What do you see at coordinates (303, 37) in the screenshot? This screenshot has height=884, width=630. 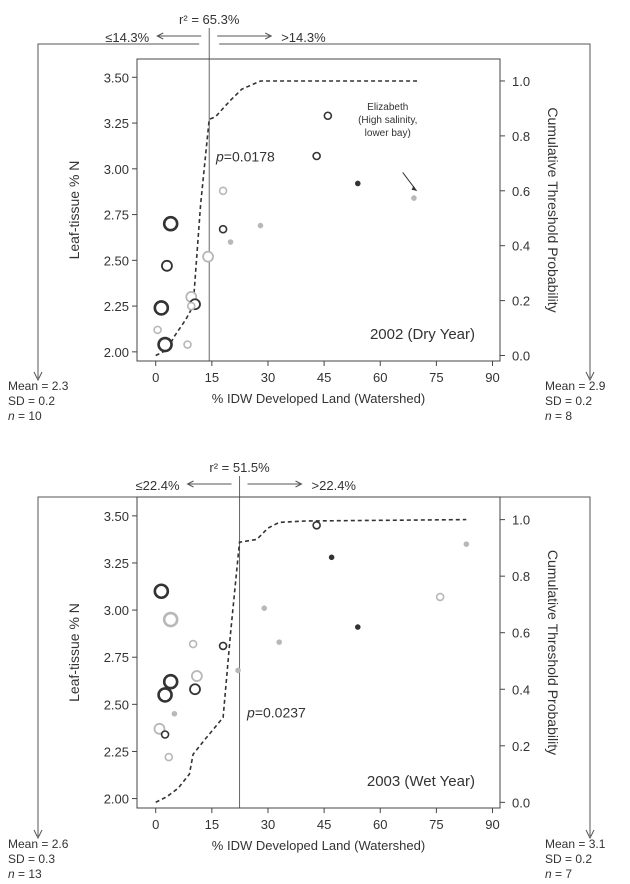 I see `right-split-label: >14.3%` at bounding box center [303, 37].